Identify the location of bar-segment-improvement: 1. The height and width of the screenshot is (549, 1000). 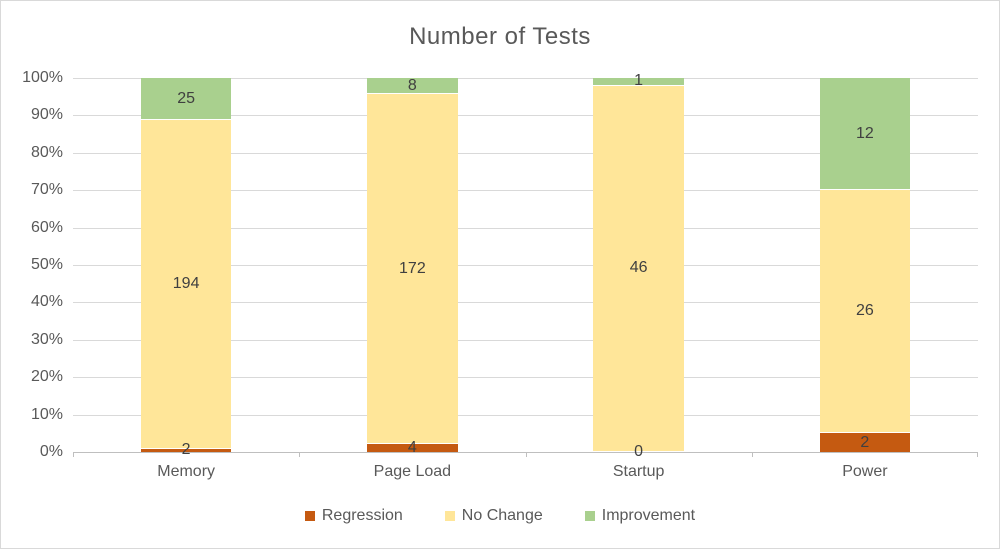
(638, 80).